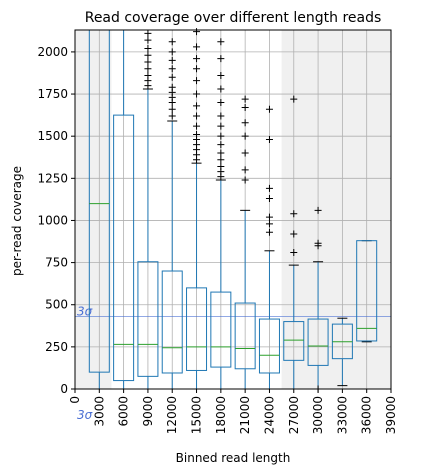  What do you see at coordinates (148, 411) in the screenshot?
I see `x-tick-label: 9000` at bounding box center [148, 411].